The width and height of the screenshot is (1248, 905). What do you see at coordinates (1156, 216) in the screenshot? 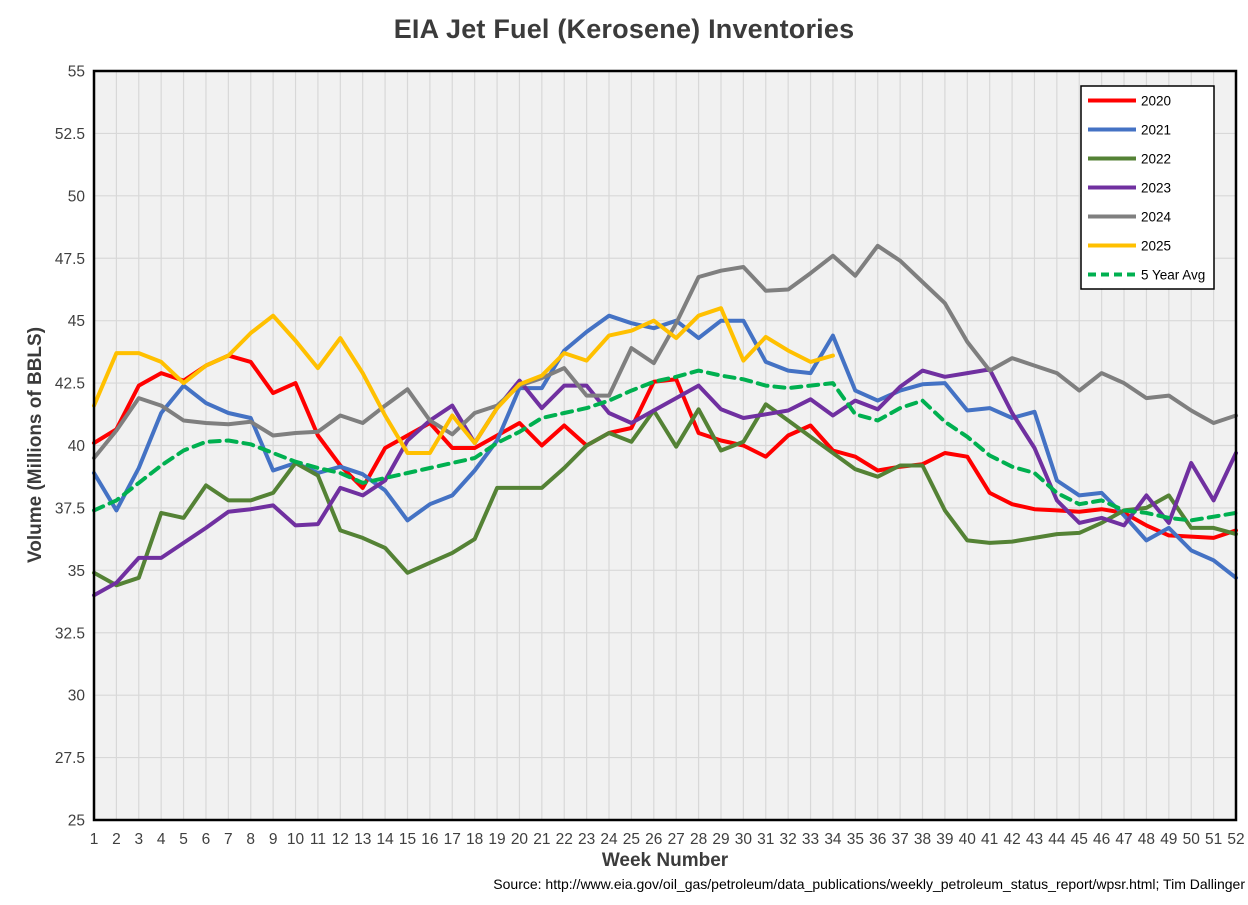
I see `legend-label: 2024` at bounding box center [1156, 216].